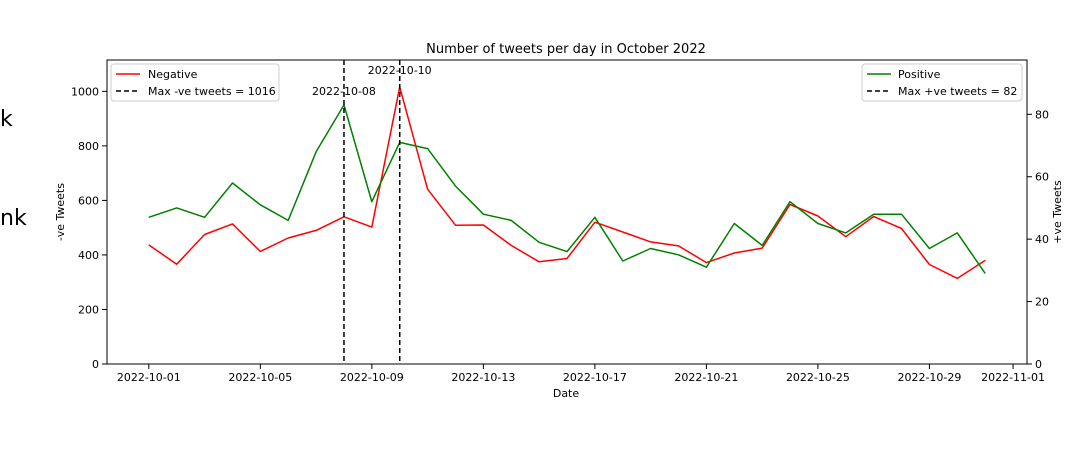 Image resolution: width=1073 pixels, height=450 pixels. What do you see at coordinates (88, 146) in the screenshot?
I see `y-left-tick-label-800: 800` at bounding box center [88, 146].